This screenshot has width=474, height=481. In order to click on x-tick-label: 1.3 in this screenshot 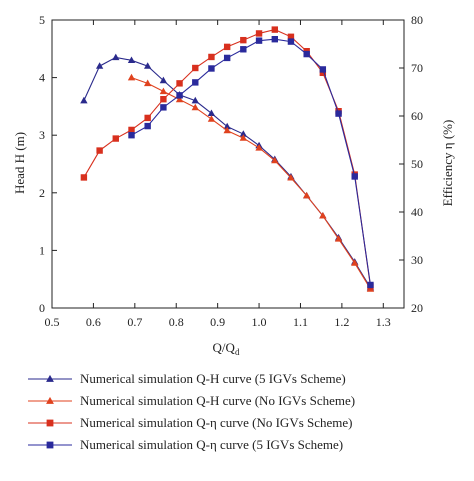, I will do `click(383, 322)`.